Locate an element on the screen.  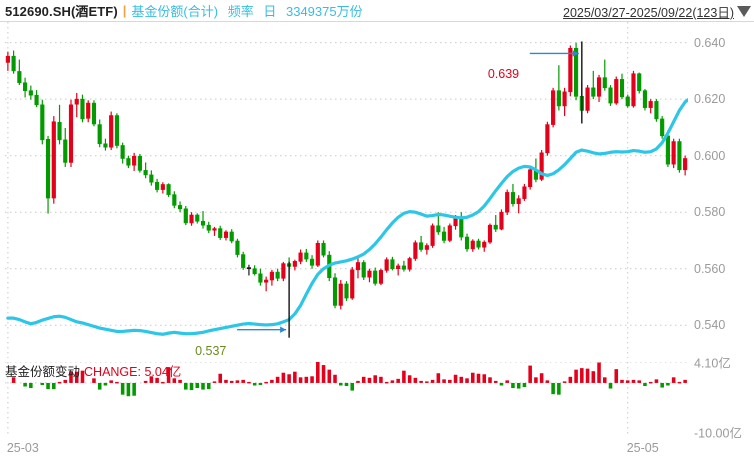
share-change-title: 基金份额变动 CHANGE: 5.04亿 is located at coordinates (93, 370).